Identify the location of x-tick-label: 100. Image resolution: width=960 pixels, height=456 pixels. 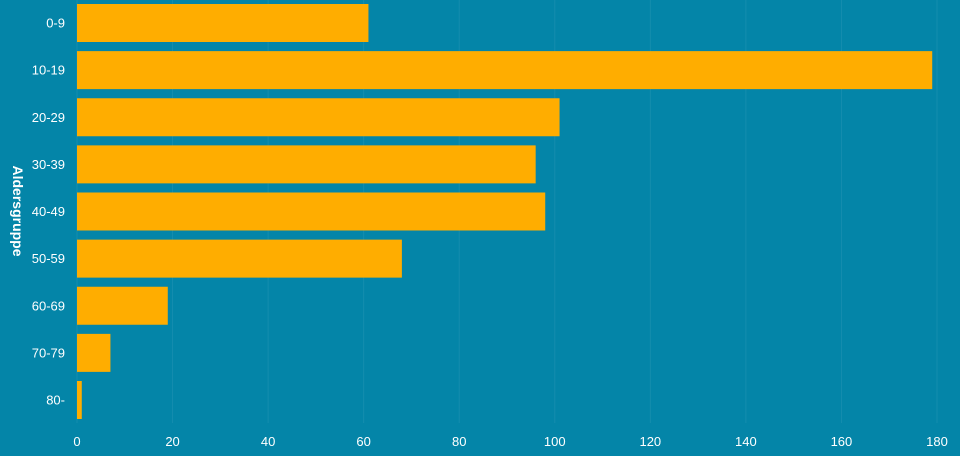
(555, 441).